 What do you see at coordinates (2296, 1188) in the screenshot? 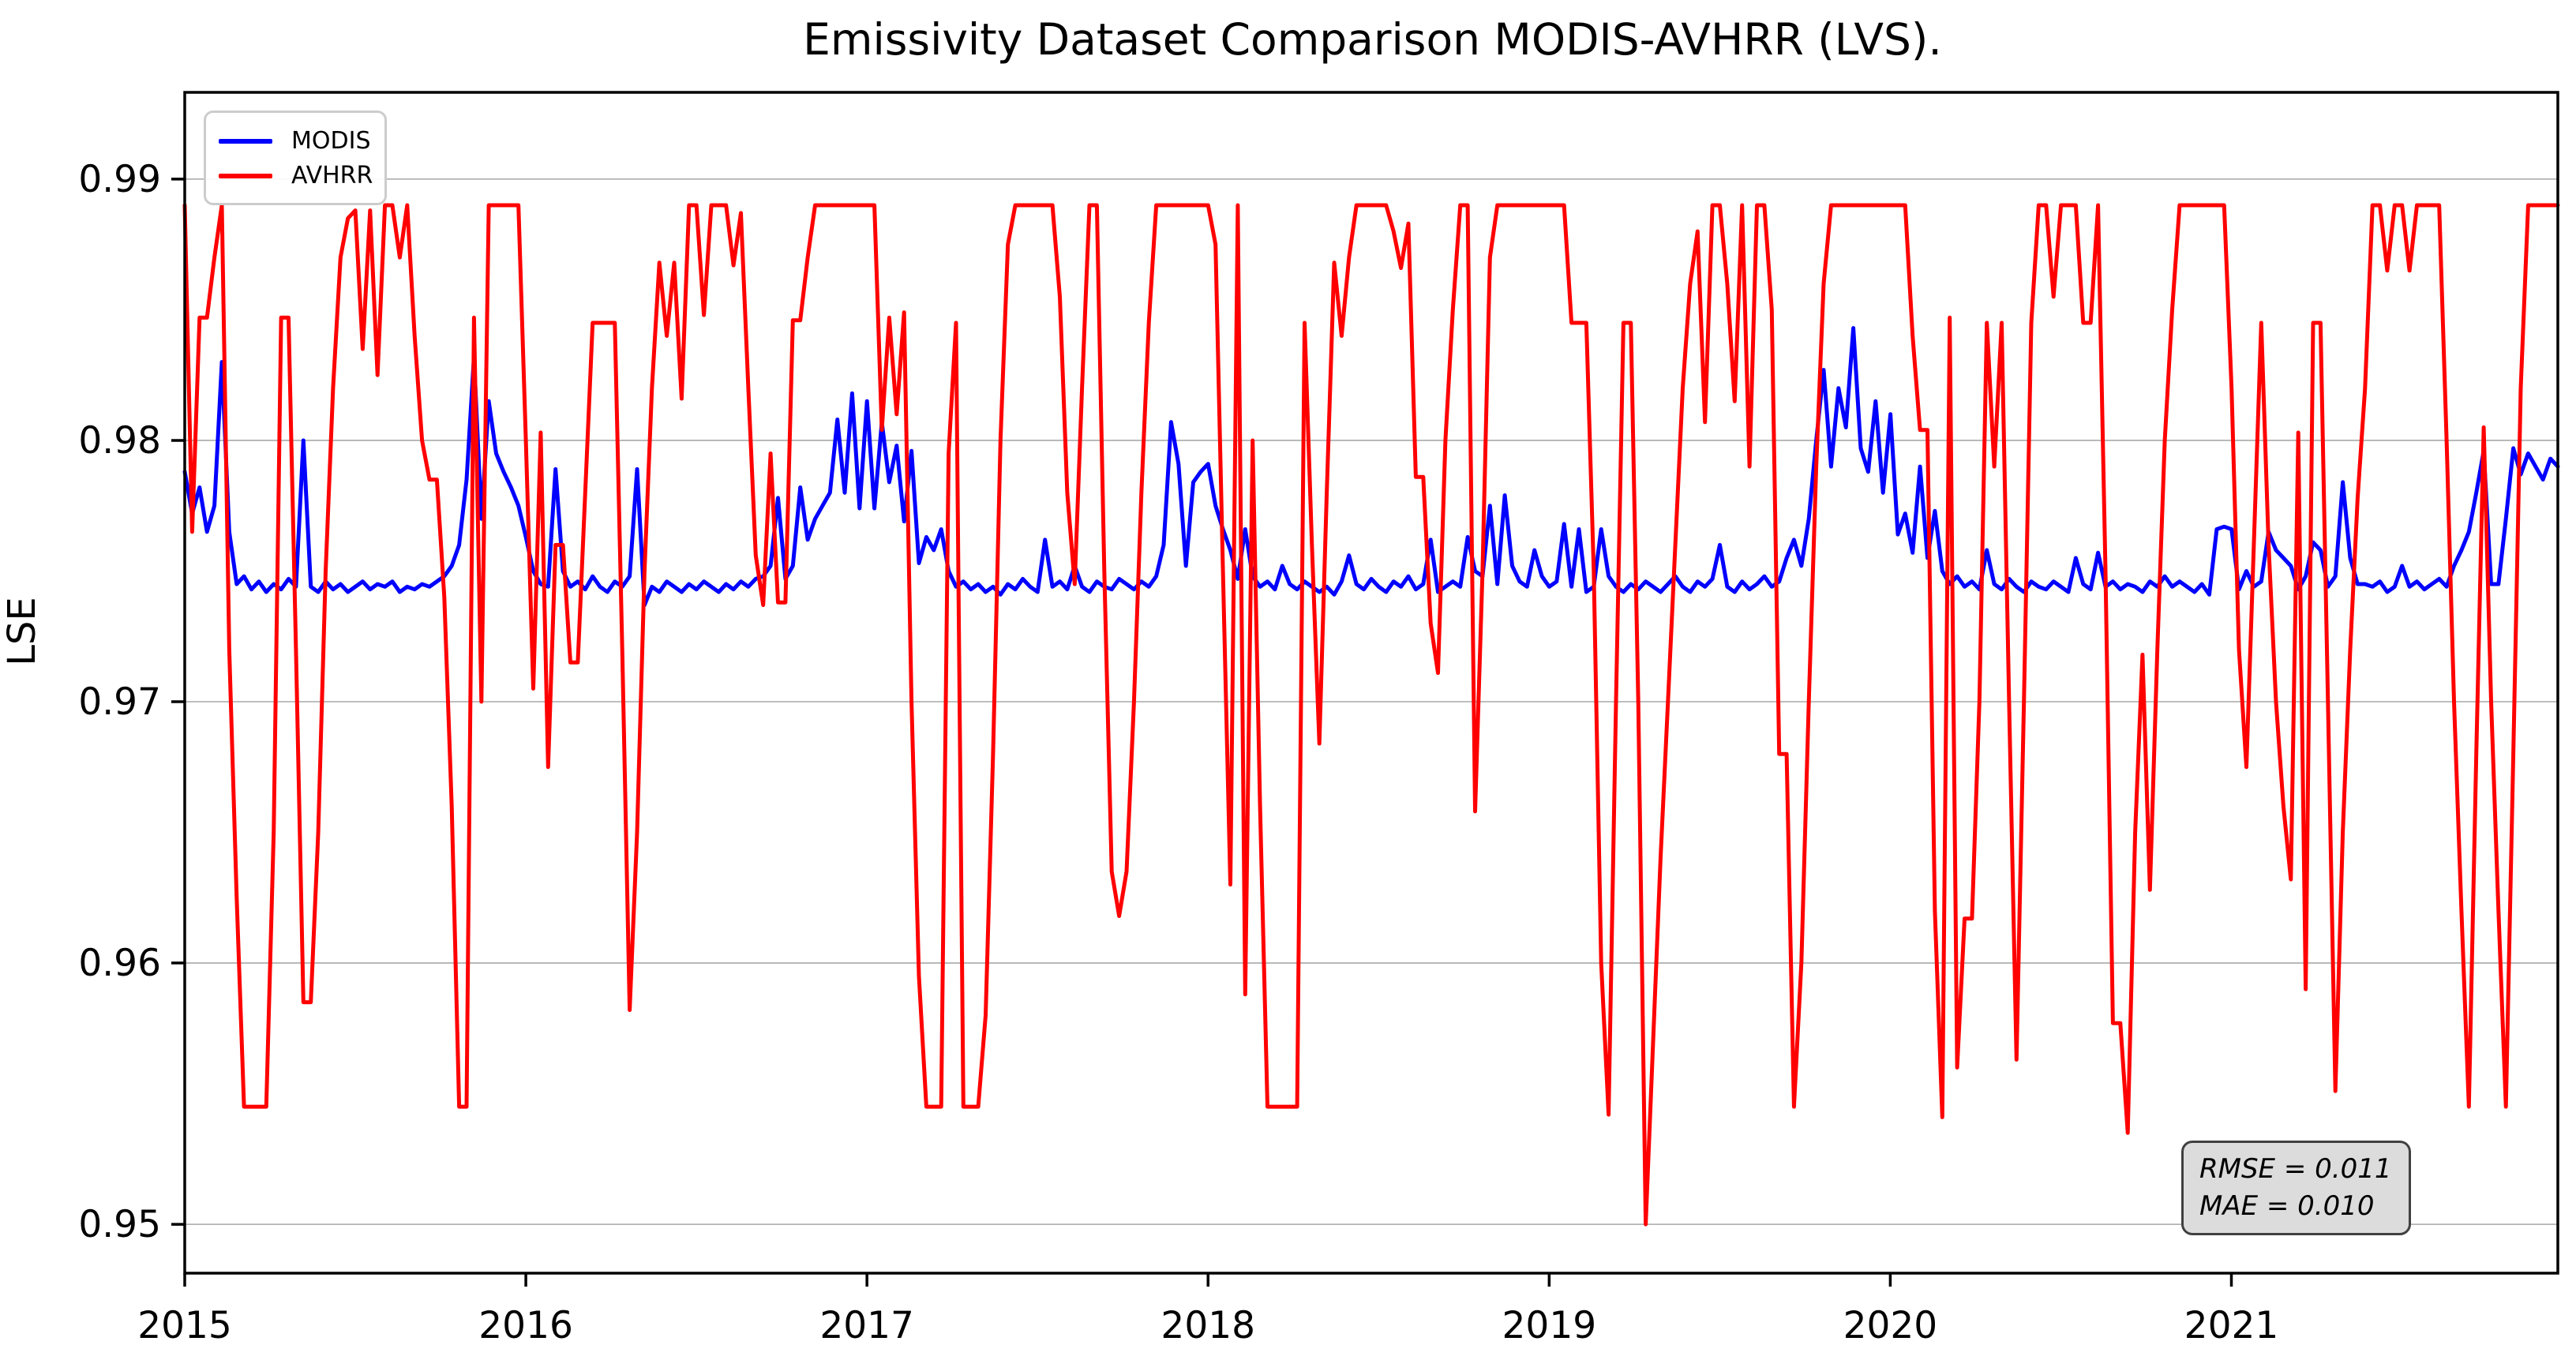
I see `metrics-annotation-box: RMSE = 0.011 MAE = 0.010` at bounding box center [2296, 1188].